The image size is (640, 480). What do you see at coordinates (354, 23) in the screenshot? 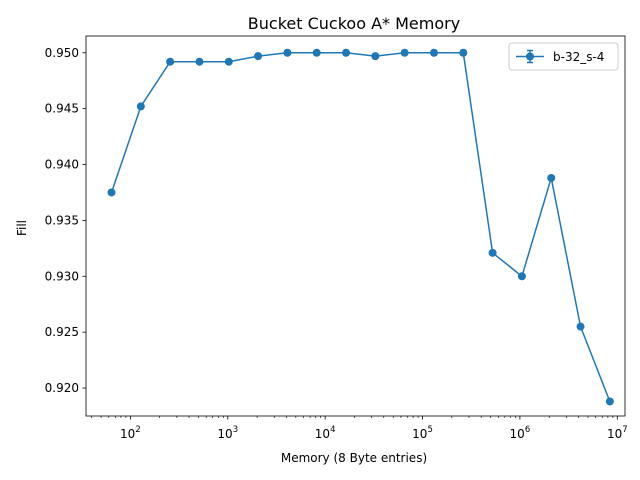
I see `chart-title: Bucket Cuckoo A* Memory` at bounding box center [354, 23].